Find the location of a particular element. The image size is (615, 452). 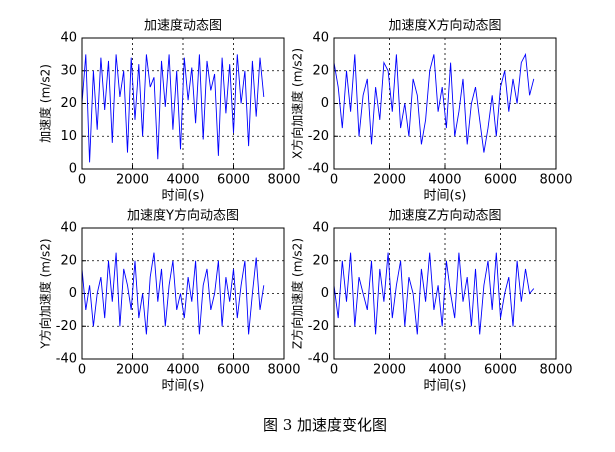

y-axis-label: X方向加速度 (m/s2) is located at coordinates (297, 103).